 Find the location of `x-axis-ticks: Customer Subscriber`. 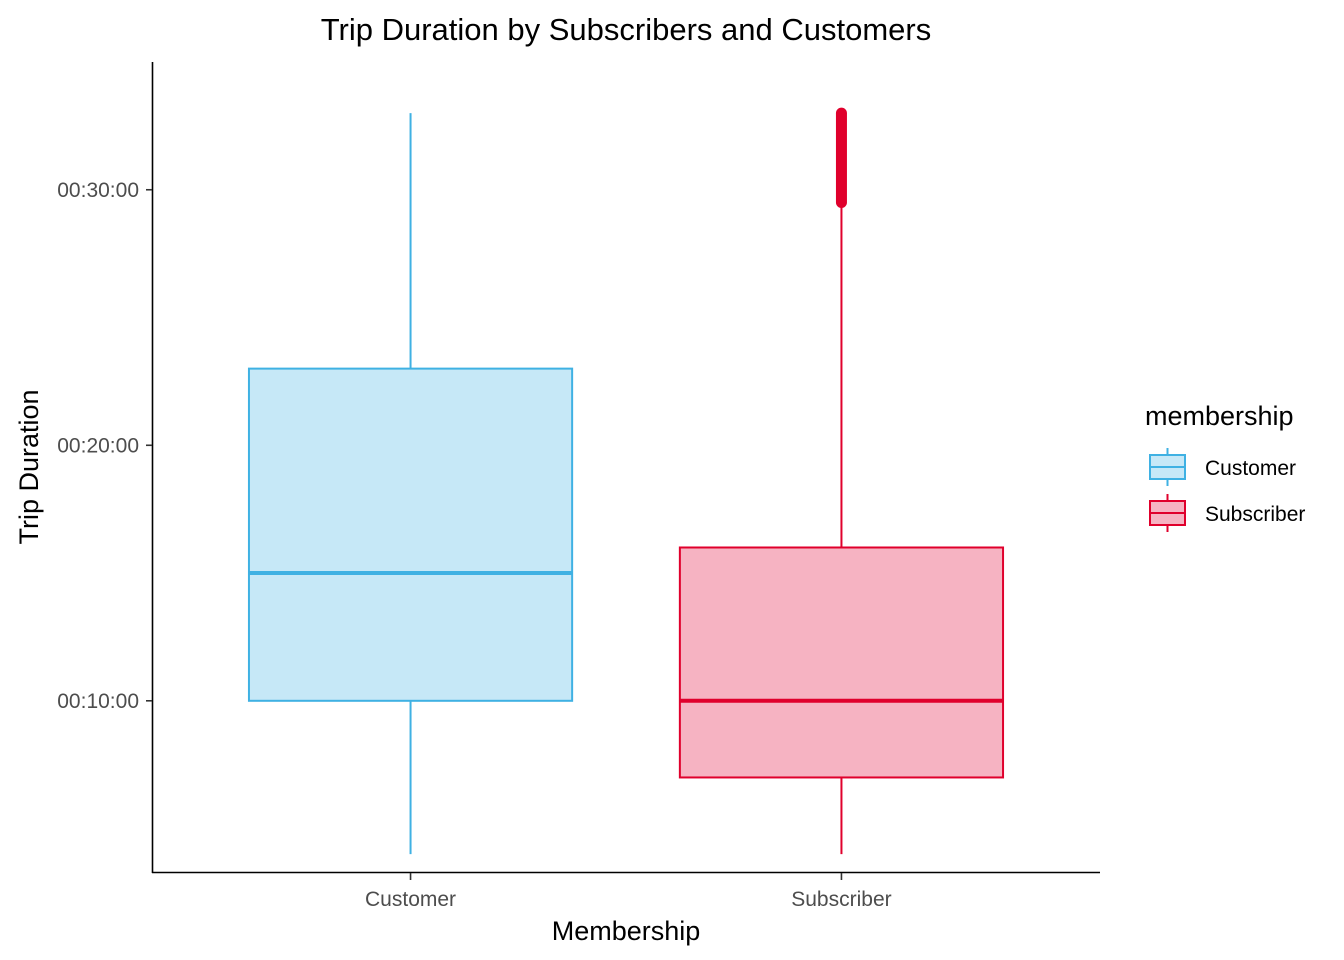

x-axis-ticks: Customer Subscriber is located at coordinates (628, 892).